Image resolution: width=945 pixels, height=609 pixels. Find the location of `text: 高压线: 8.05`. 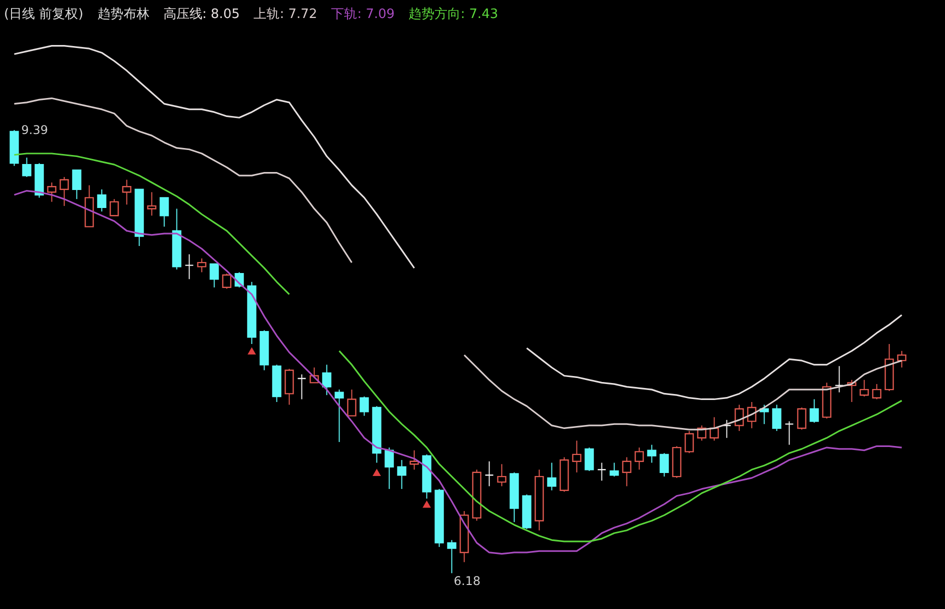

text: 高压线: 8.05 is located at coordinates (201, 14).